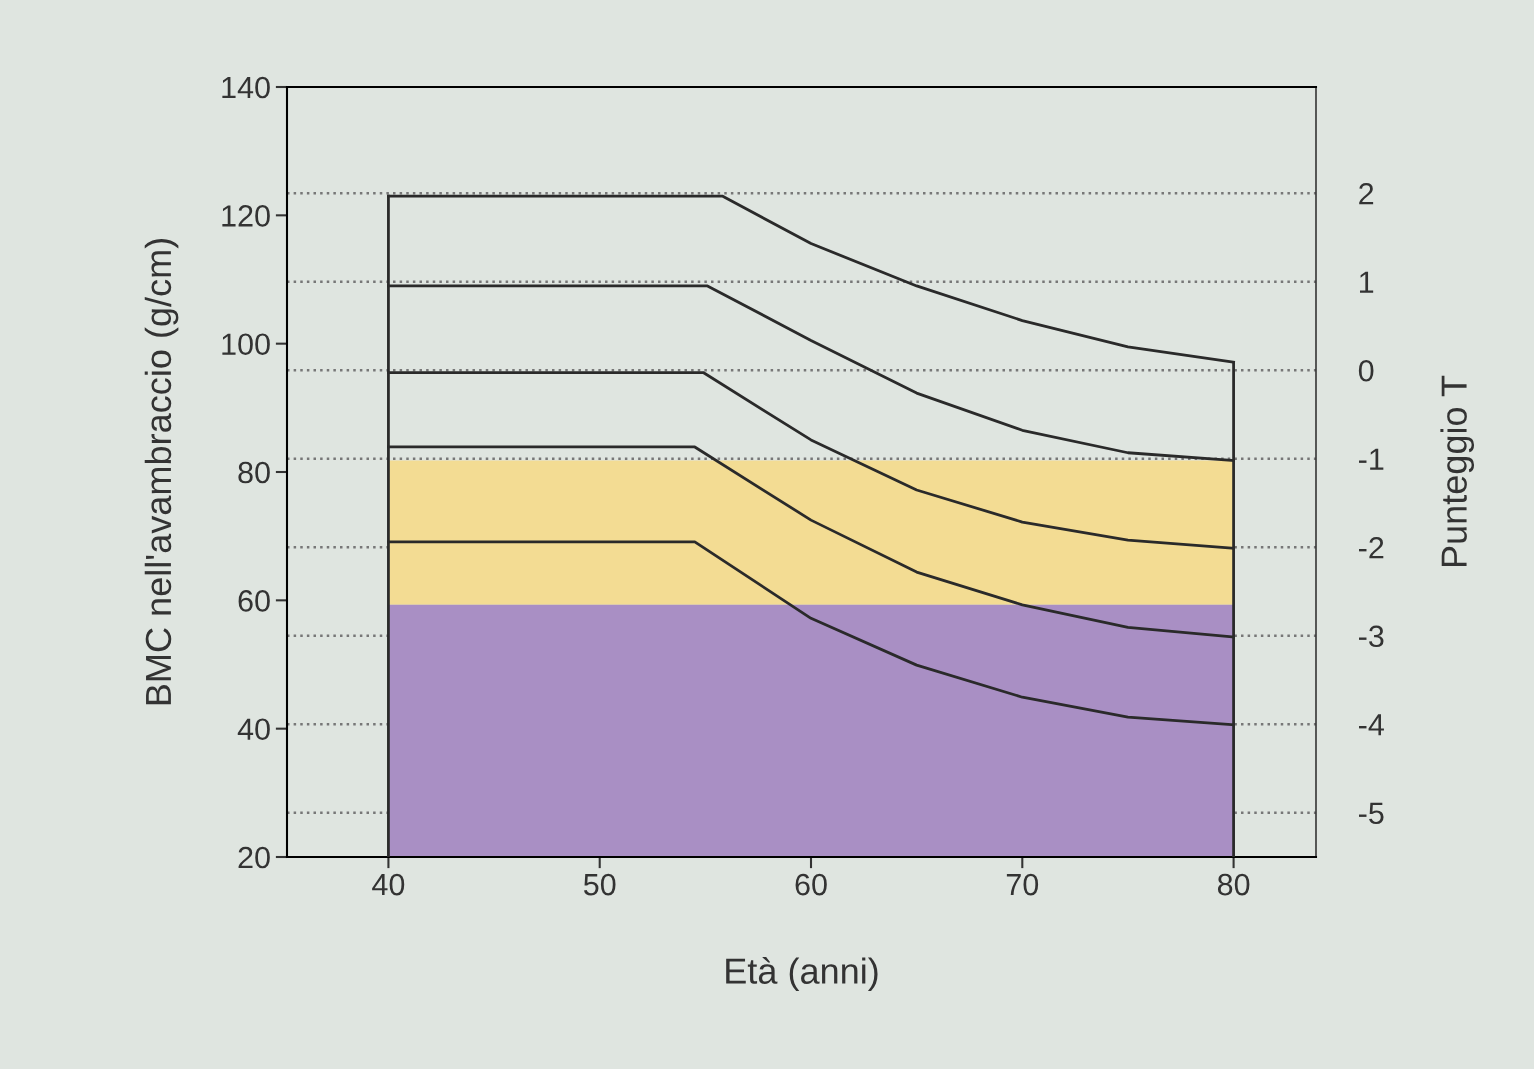  What do you see at coordinates (254, 601) in the screenshot?
I see `y-tick-label: 60` at bounding box center [254, 601].